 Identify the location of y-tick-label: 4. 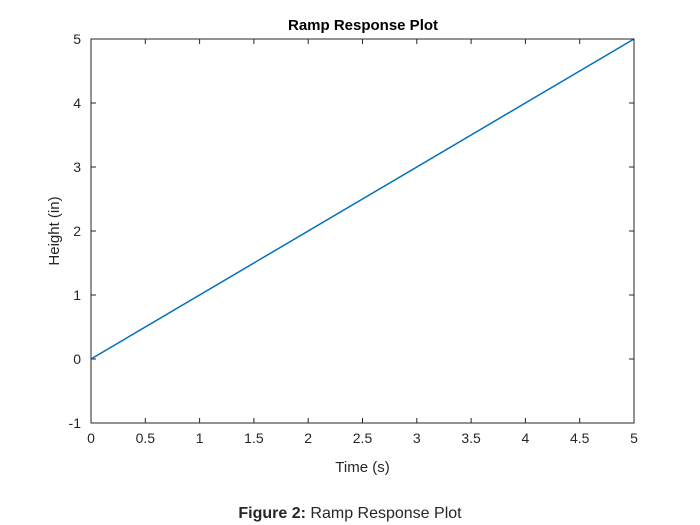
(77, 103).